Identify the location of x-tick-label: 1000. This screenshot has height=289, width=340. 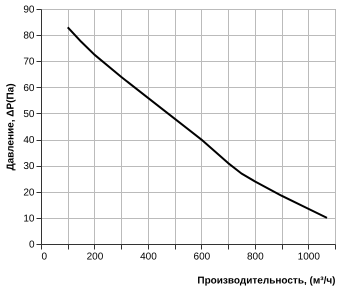
(309, 257).